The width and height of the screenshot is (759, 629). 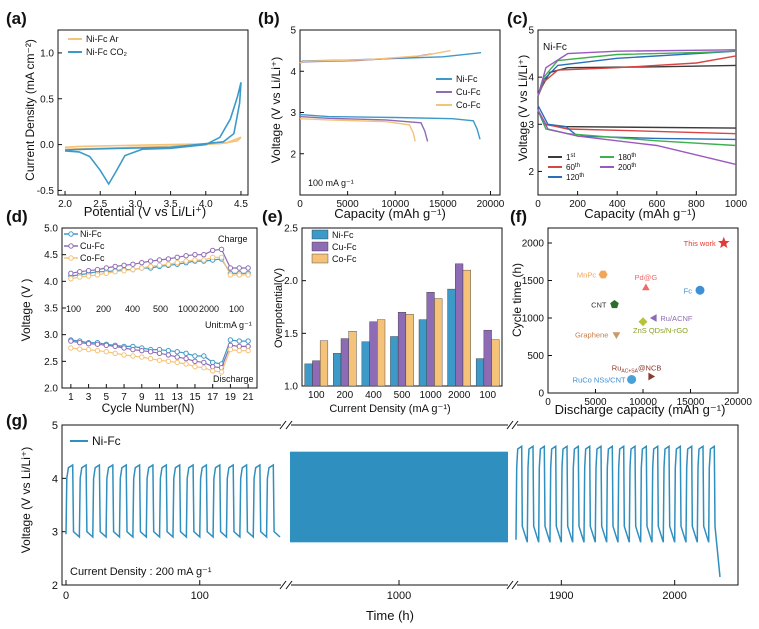 What do you see at coordinates (389, 409) in the screenshot?
I see `axis-title-e-x: Current Density (mA g⁻¹)` at bounding box center [389, 409].